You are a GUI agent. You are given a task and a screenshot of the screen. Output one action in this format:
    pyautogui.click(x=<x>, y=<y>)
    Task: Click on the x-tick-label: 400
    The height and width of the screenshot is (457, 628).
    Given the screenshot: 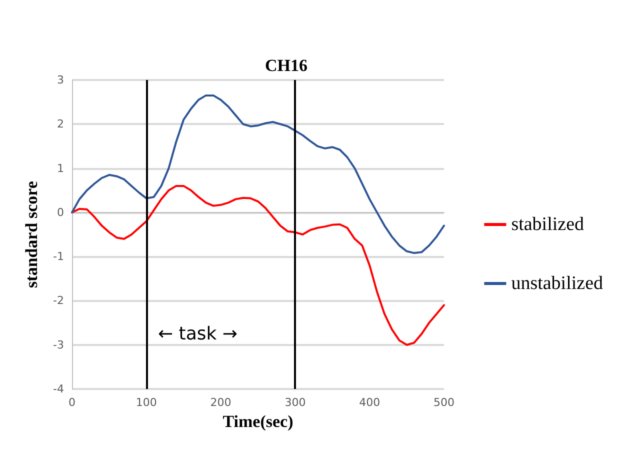 What is the action you would take?
    pyautogui.click(x=369, y=402)
    